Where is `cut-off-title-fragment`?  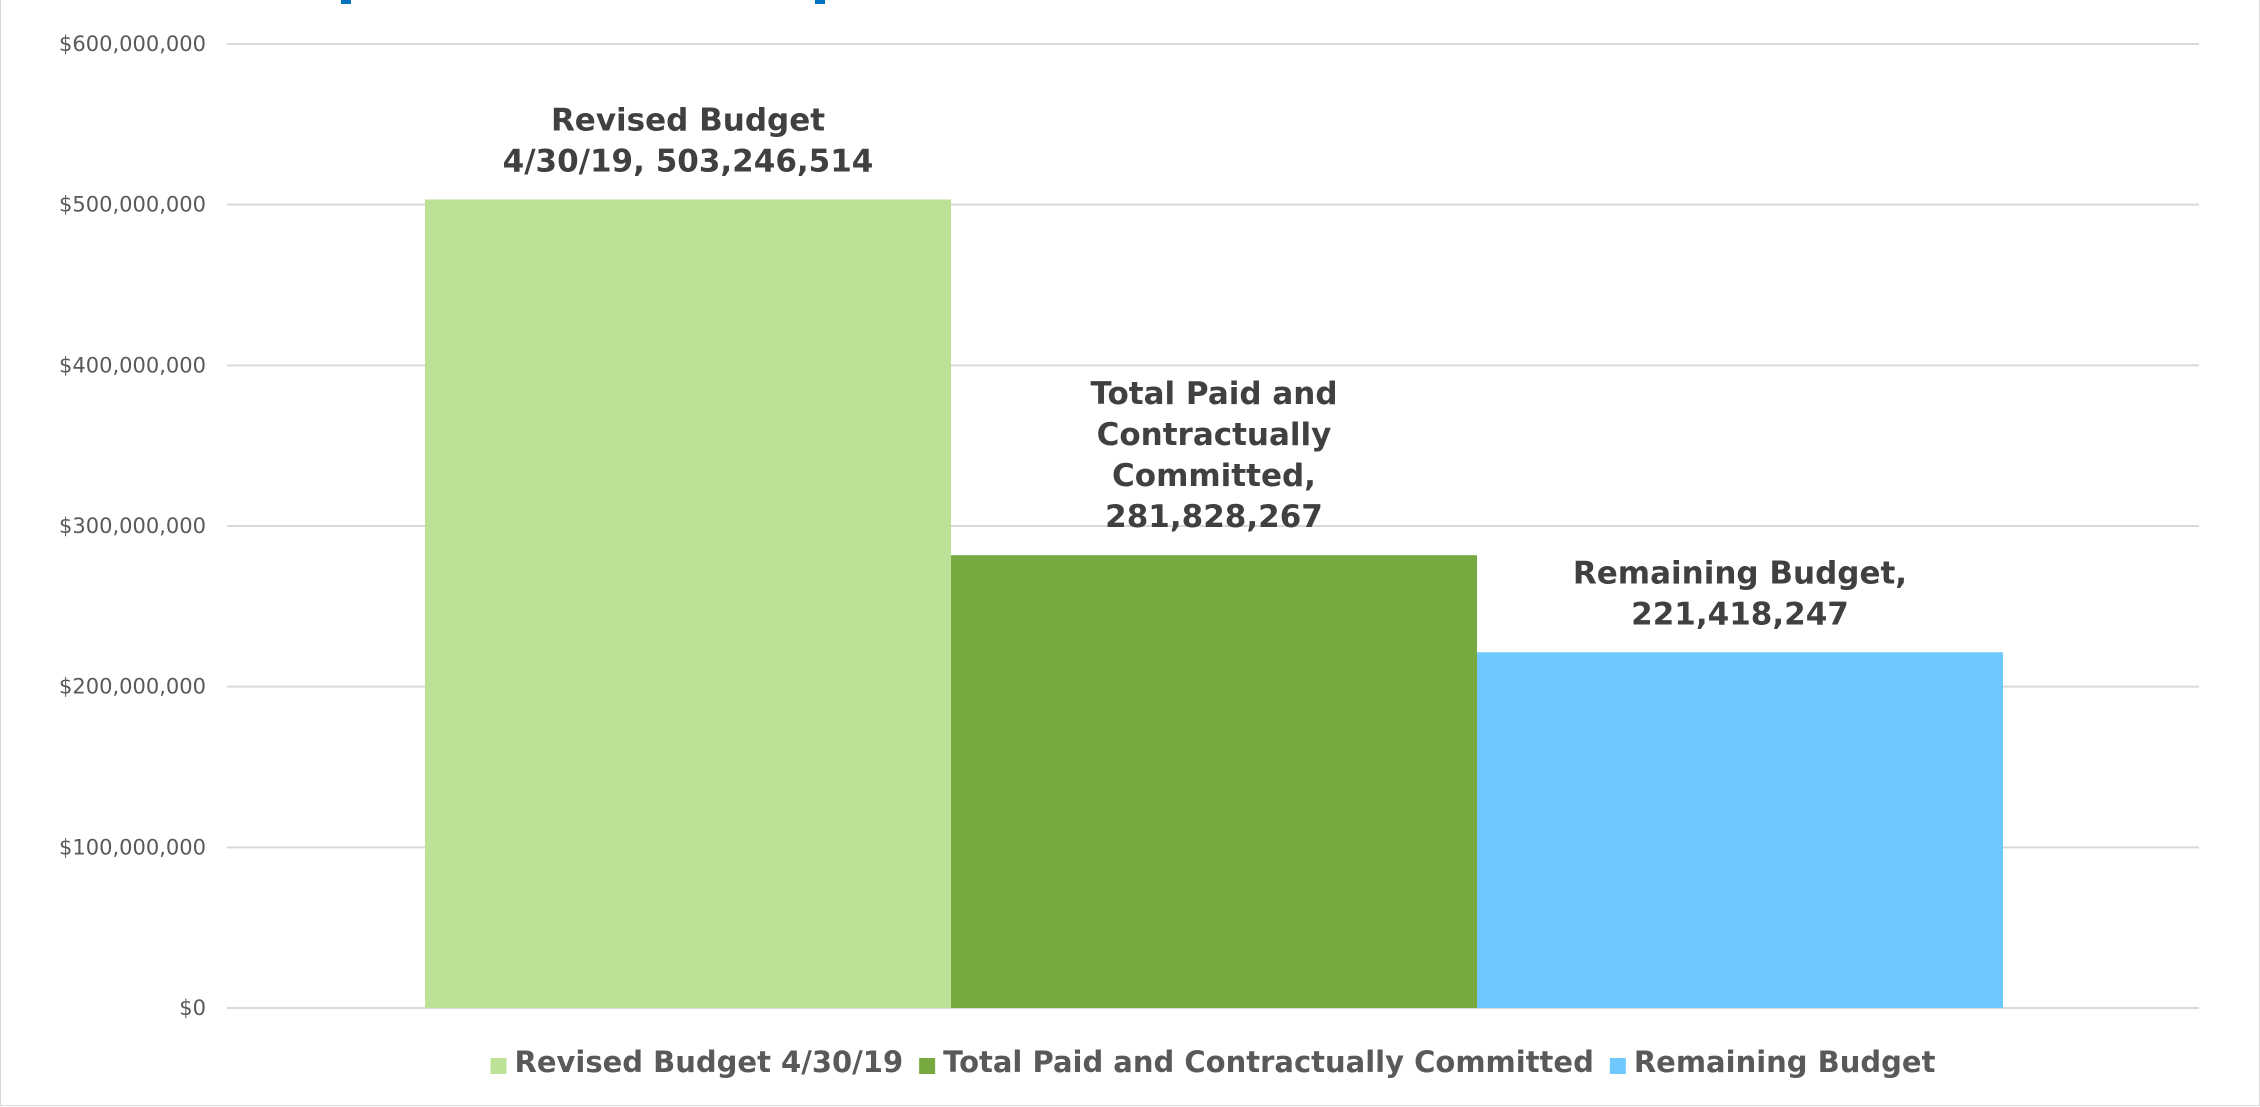
cut-off-title-fragment is located at coordinates (583, 2).